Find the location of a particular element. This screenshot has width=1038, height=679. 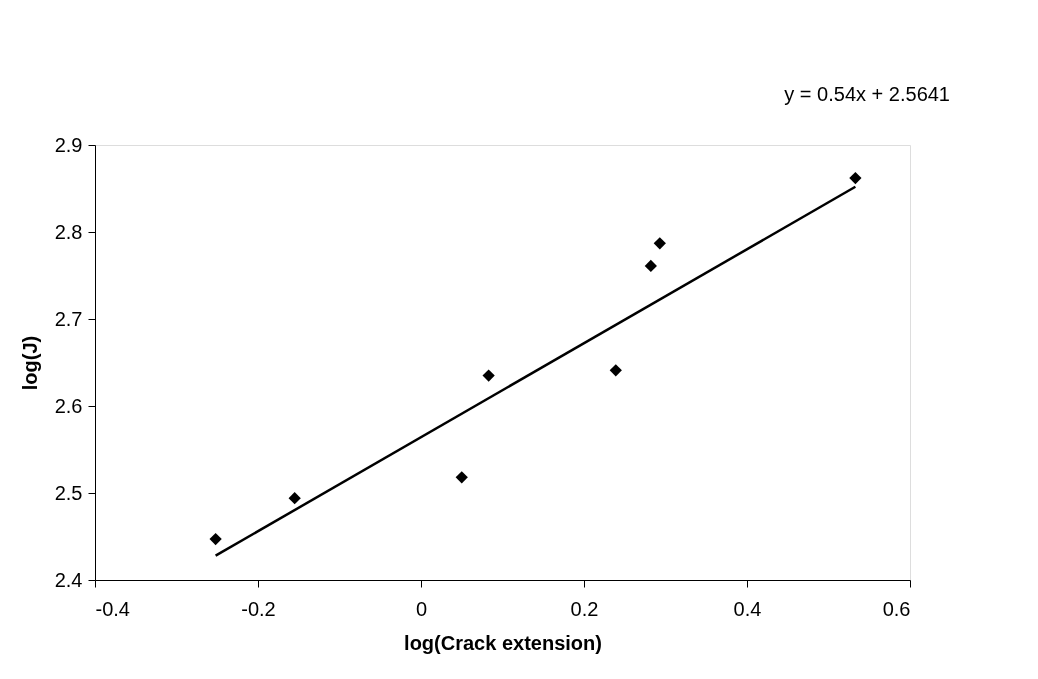

y-tick-label: 2.8 is located at coordinates (68, 231).